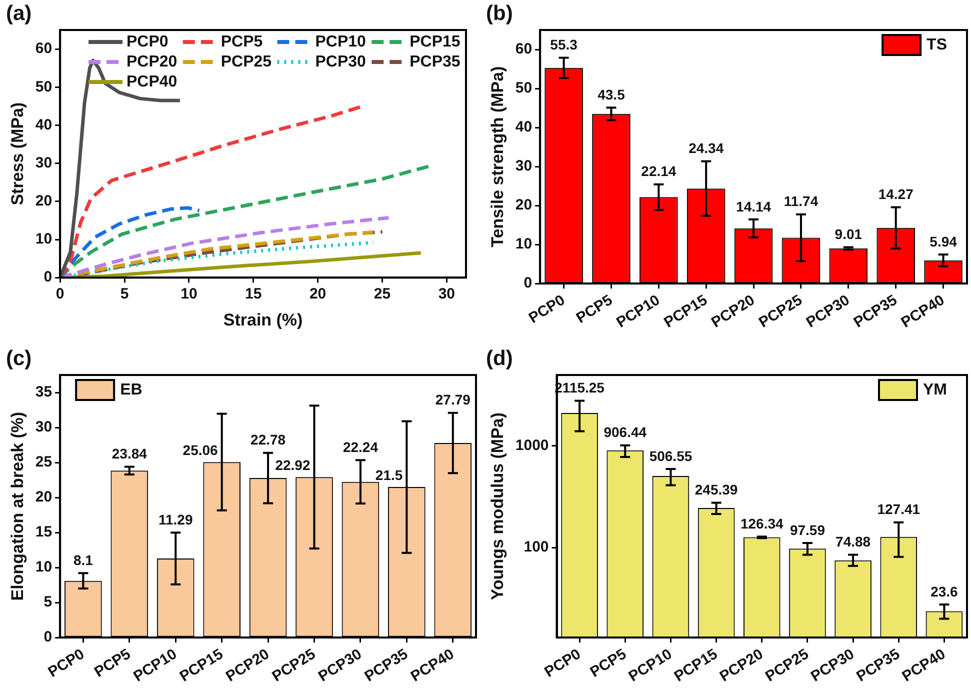 Image resolution: width=971 pixels, height=689 pixels. I want to click on x-tick-label: 15, so click(253, 294).